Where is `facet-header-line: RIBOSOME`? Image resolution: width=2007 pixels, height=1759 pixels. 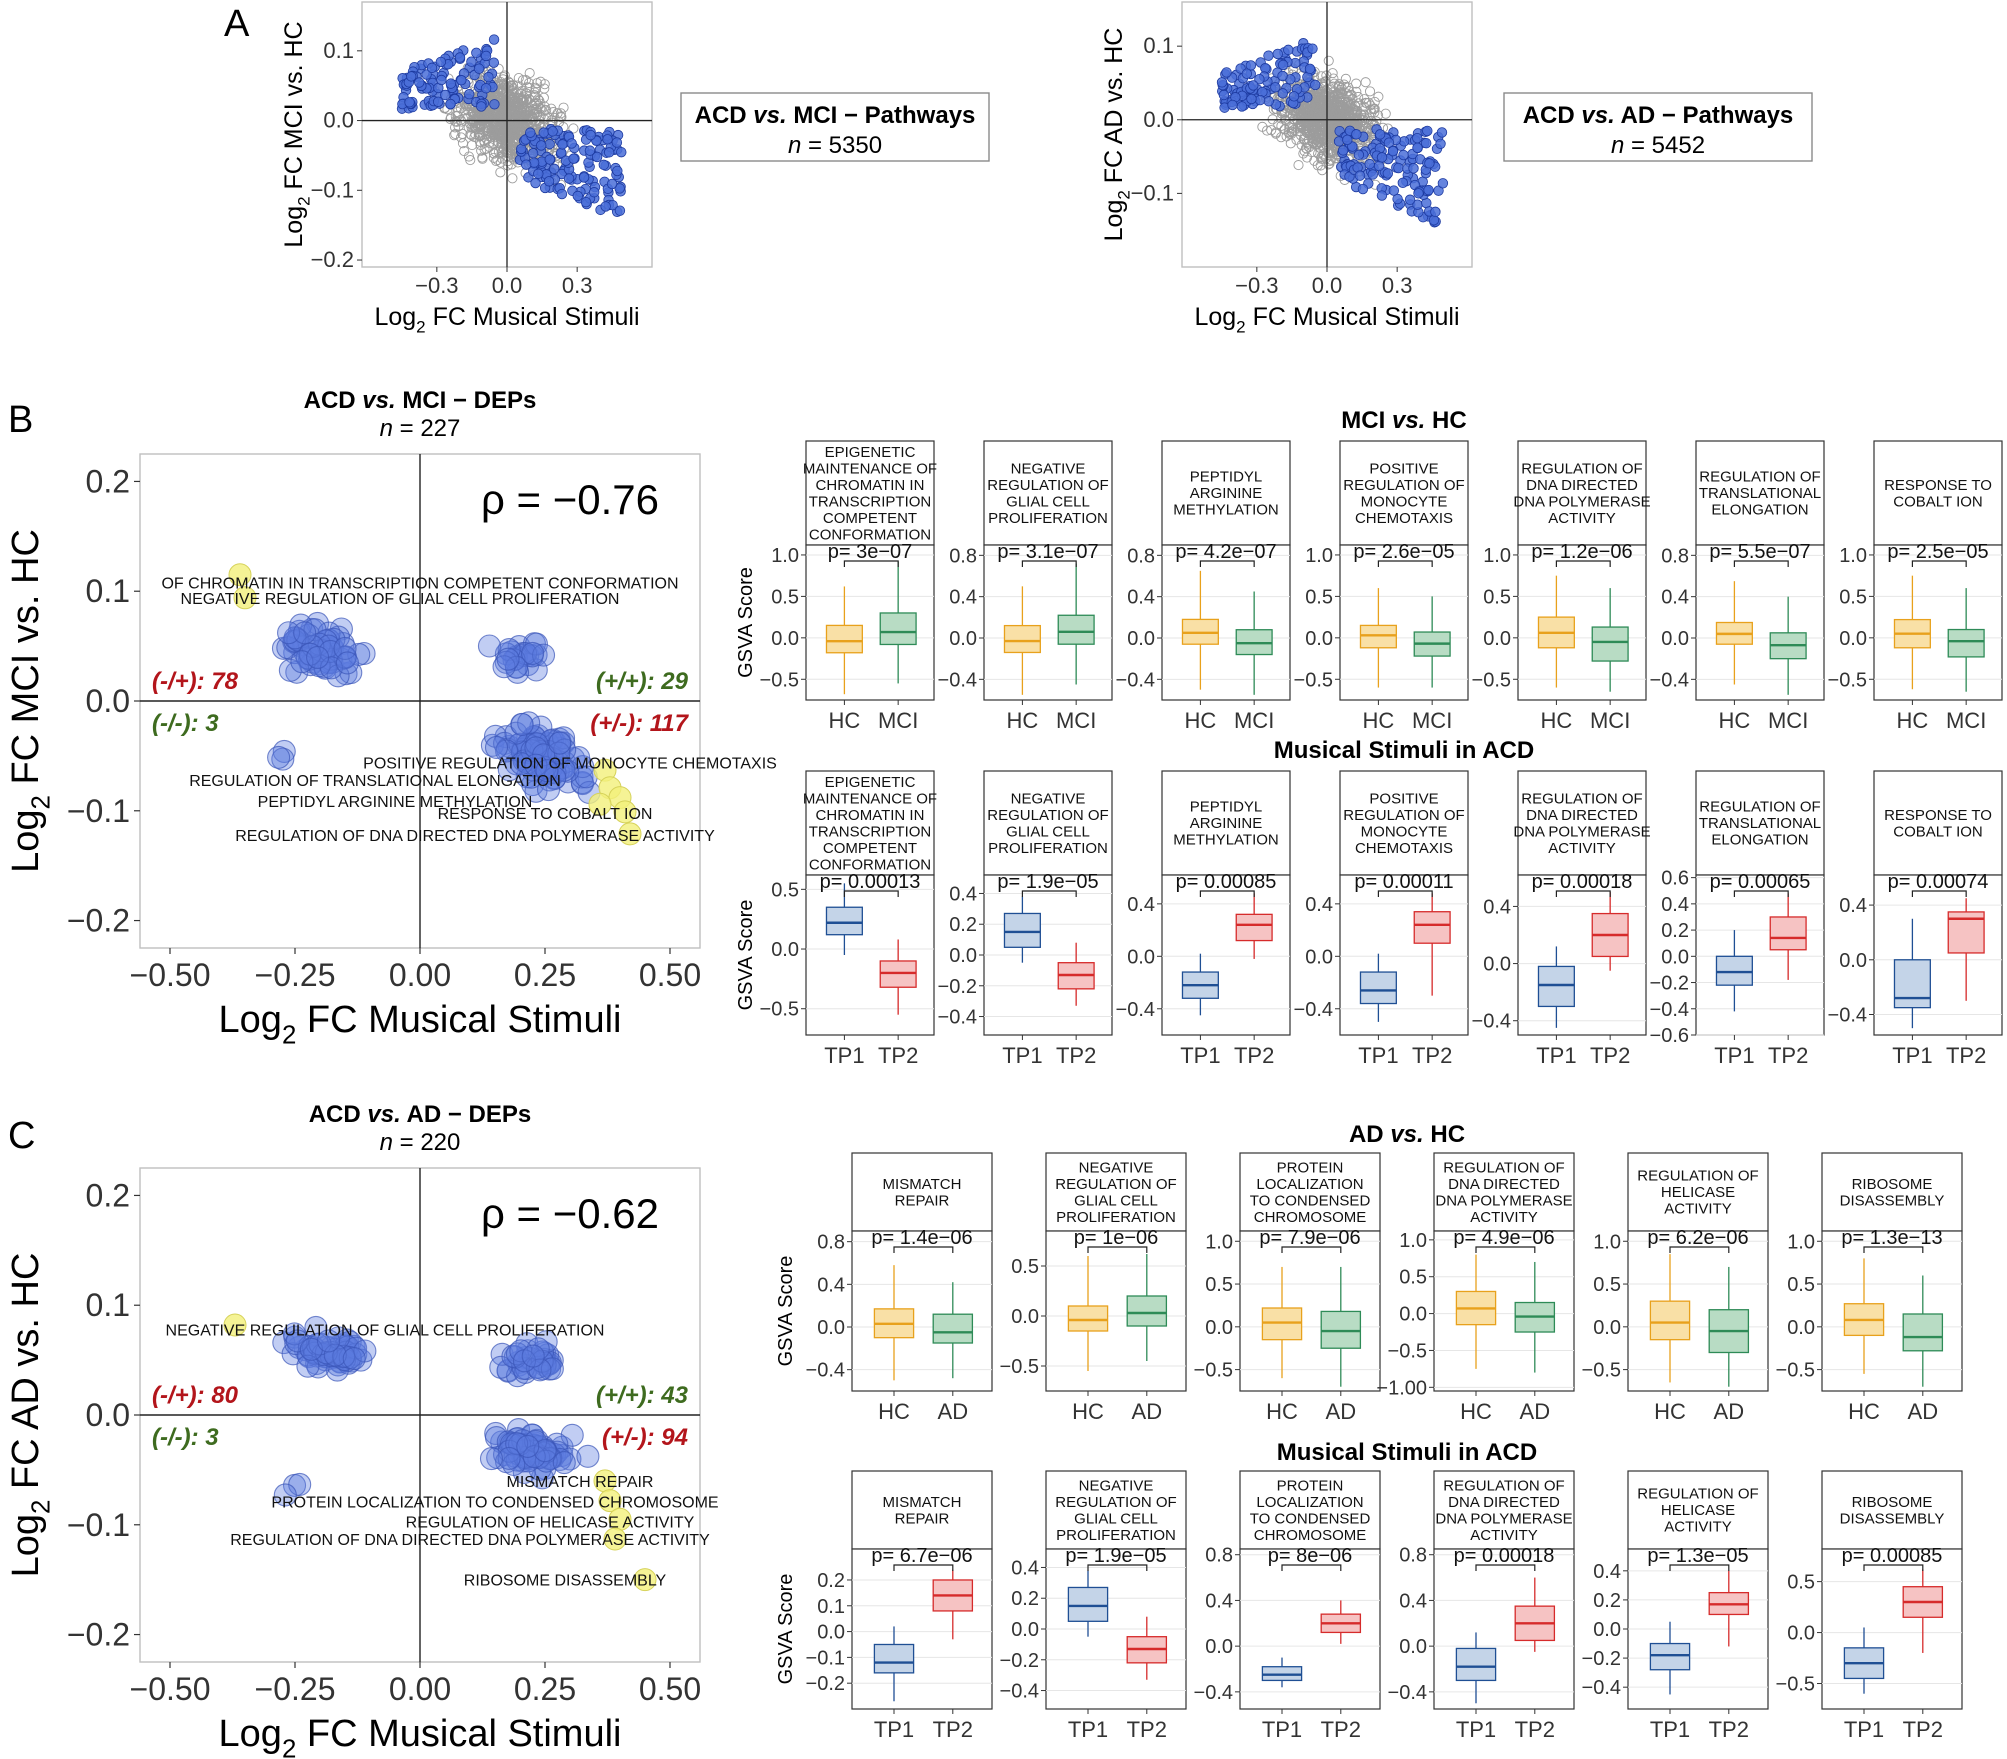 facet-header-line: RIBOSOME is located at coordinates (1892, 1184).